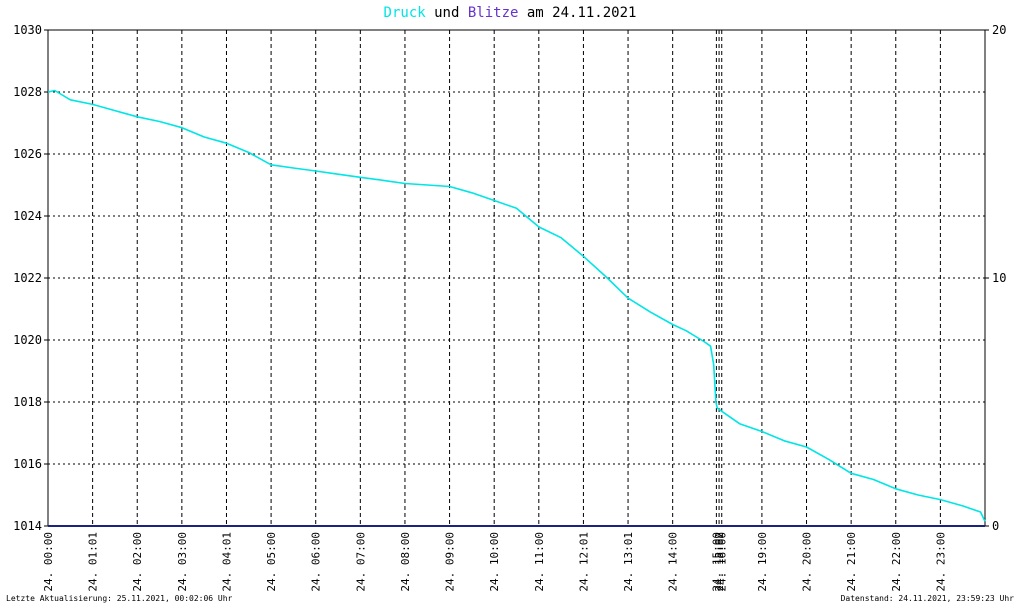 The image size is (1020, 606). I want to click on x-tick-label: 24. 11:00, so click(539, 562).